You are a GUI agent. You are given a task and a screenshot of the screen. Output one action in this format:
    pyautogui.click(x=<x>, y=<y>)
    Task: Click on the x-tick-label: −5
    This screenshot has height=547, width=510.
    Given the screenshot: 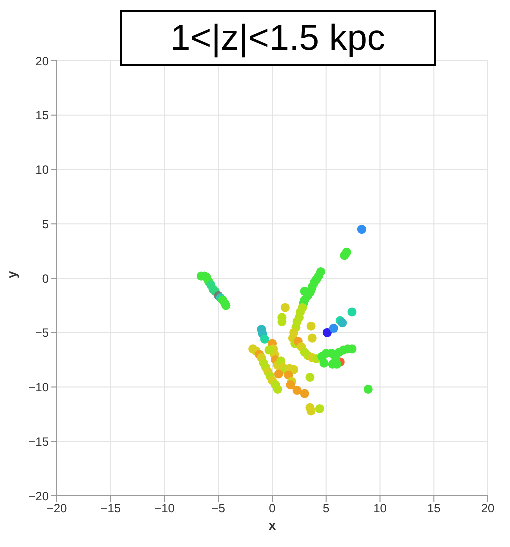 What is the action you would take?
    pyautogui.click(x=219, y=509)
    